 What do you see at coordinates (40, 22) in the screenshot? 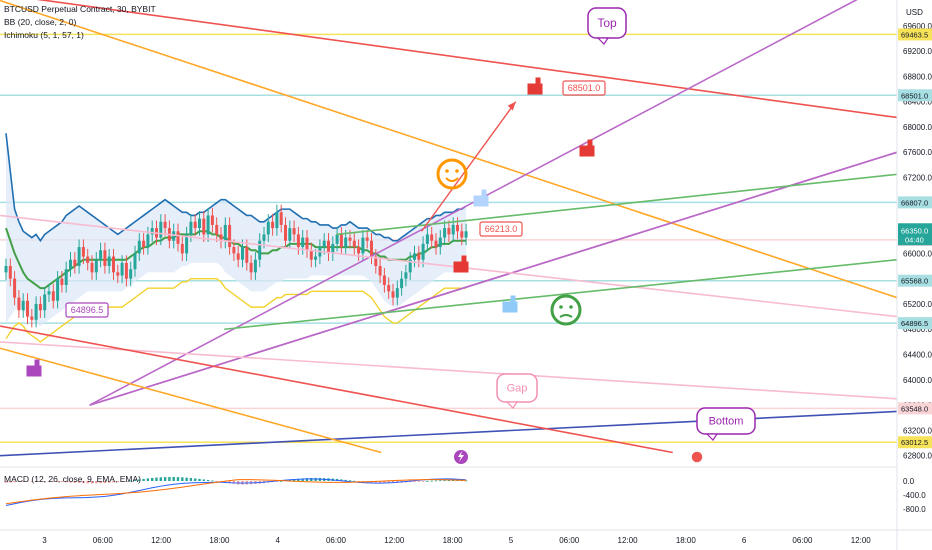
I see `bb-legend: BB (20, close, 2, 0)` at bounding box center [40, 22].